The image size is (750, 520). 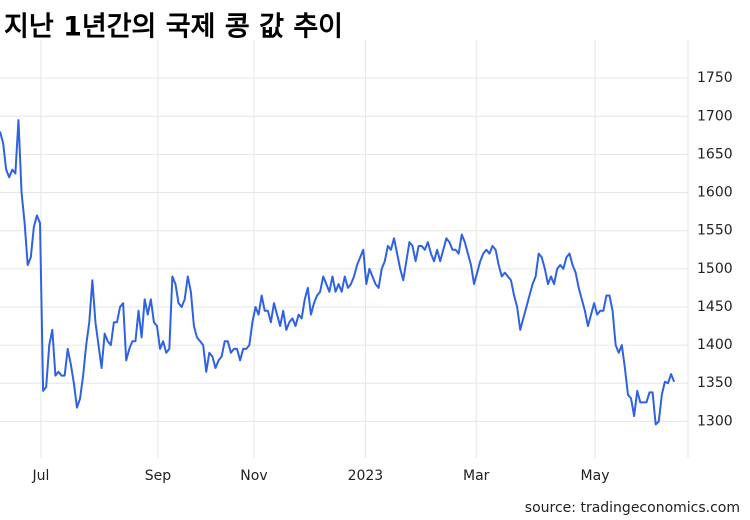 I want to click on y-tick-label: 1600, so click(x=715, y=193).